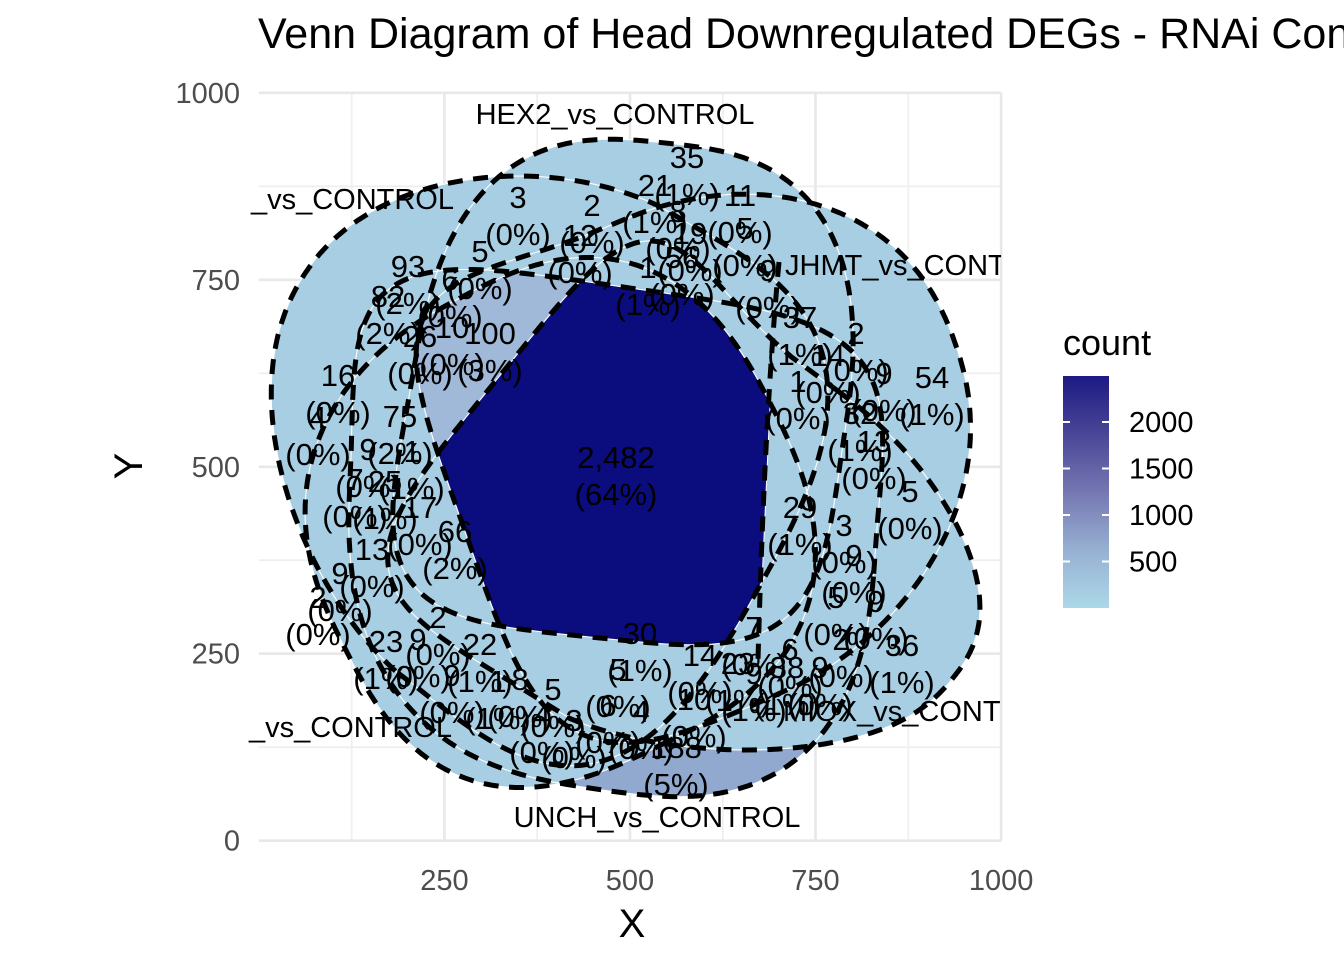  Describe the element at coordinates (573, 720) in the screenshot. I see `svg-text: 3` at that location.